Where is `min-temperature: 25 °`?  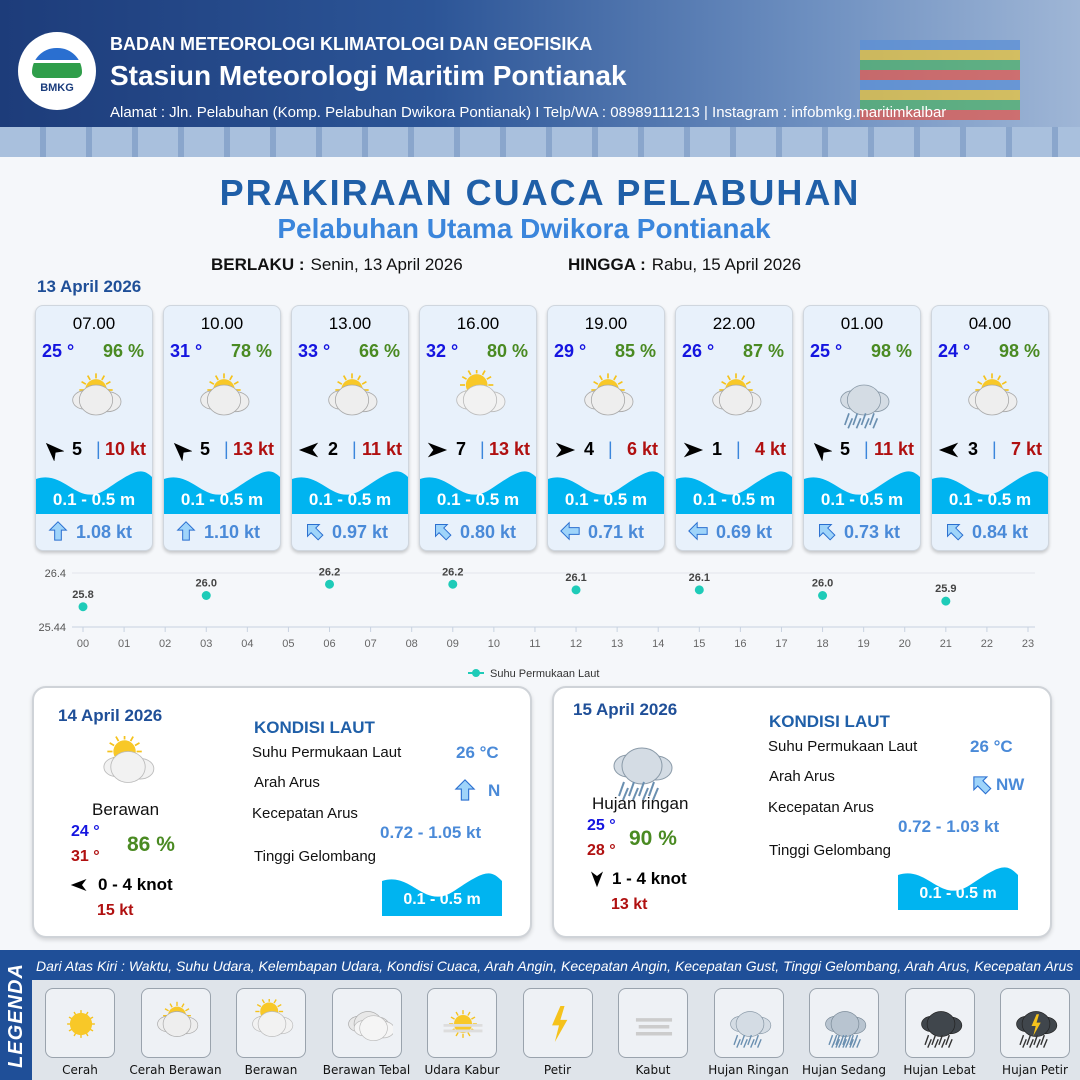
min-temperature: 25 ° is located at coordinates (601, 825).